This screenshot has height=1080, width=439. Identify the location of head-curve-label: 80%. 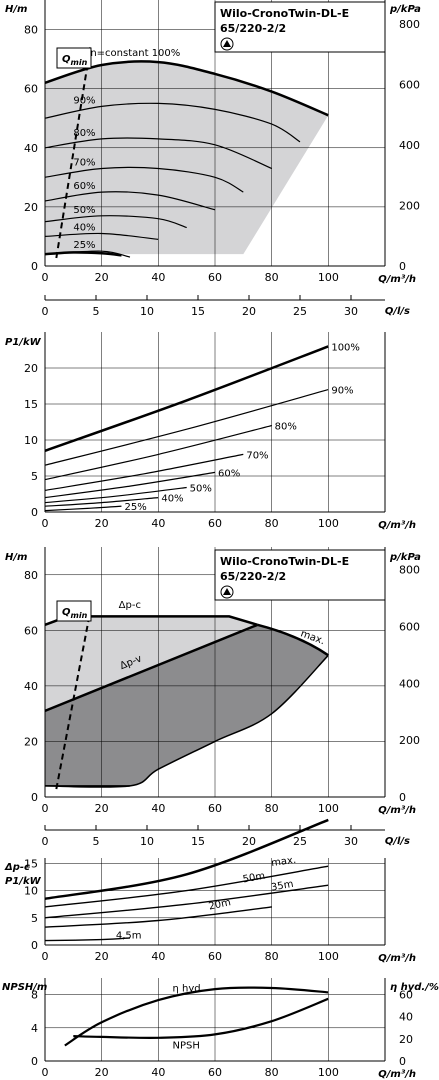
(84, 133).